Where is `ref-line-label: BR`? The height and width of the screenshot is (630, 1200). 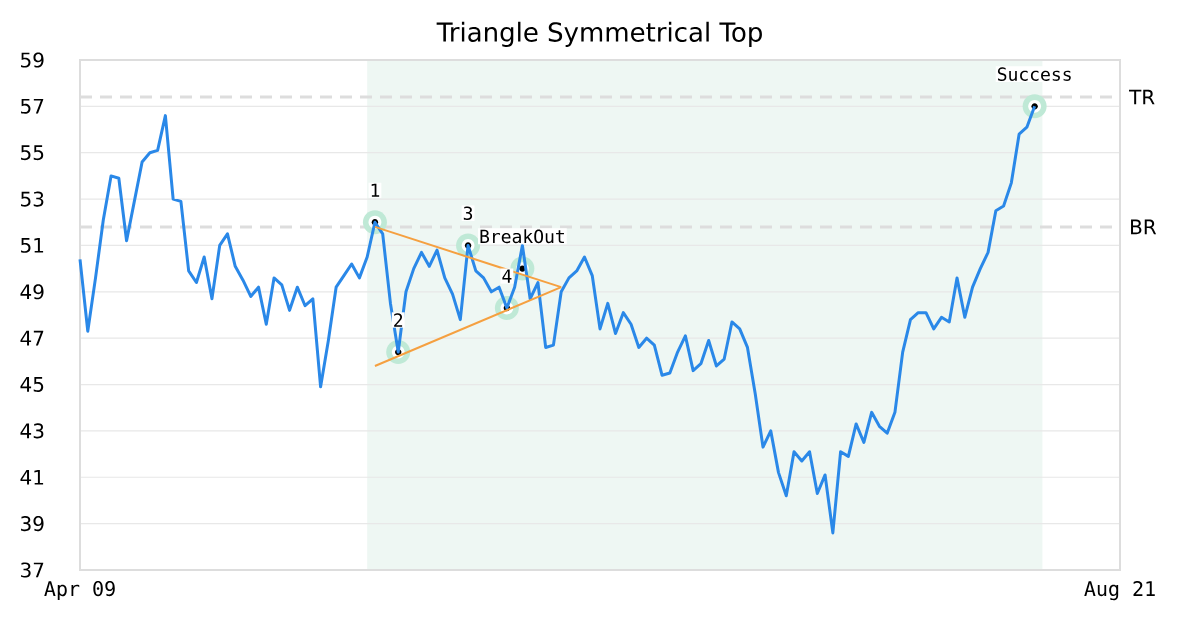
ref-line-label: BR is located at coordinates (1144, 227).